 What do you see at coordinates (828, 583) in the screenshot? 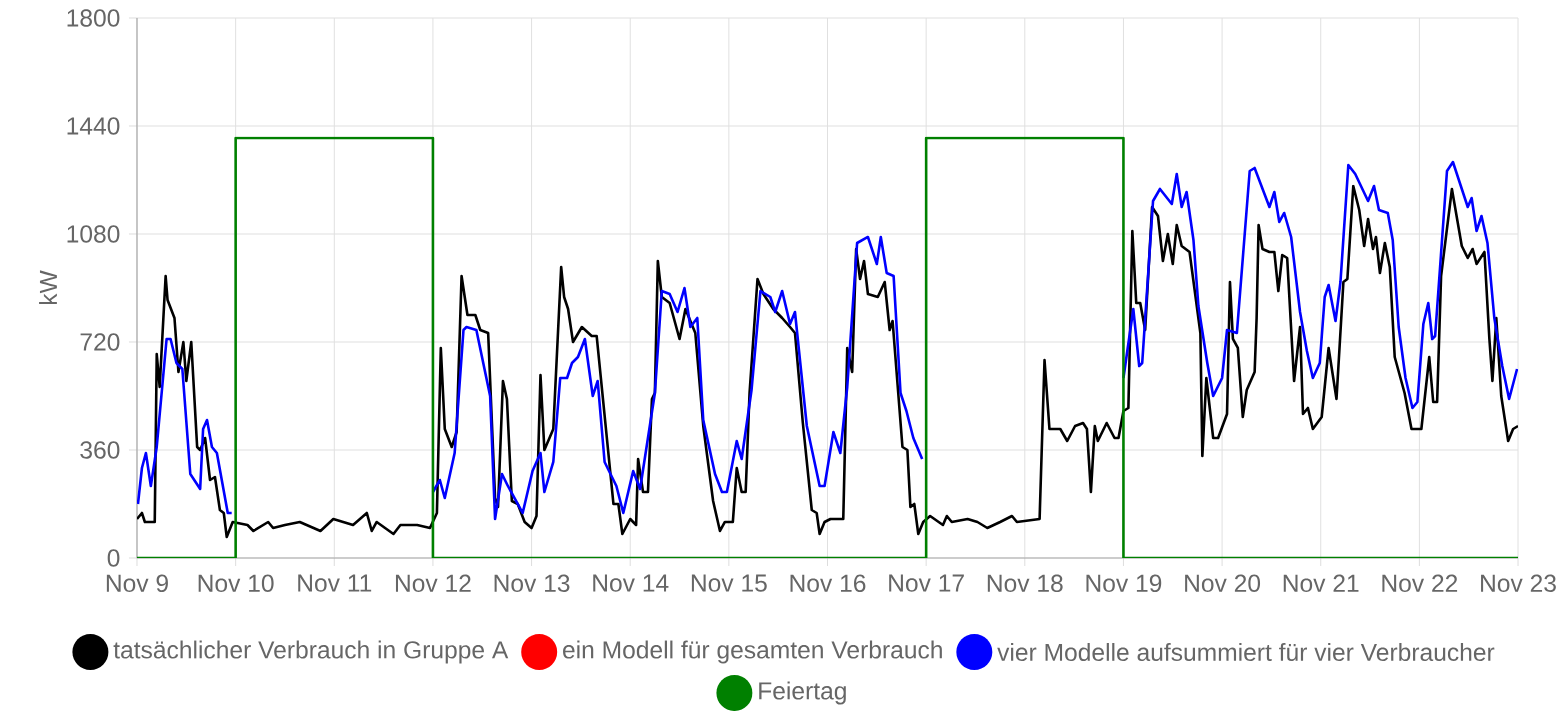
I see `x-tick-label: Nov 16` at bounding box center [828, 583].